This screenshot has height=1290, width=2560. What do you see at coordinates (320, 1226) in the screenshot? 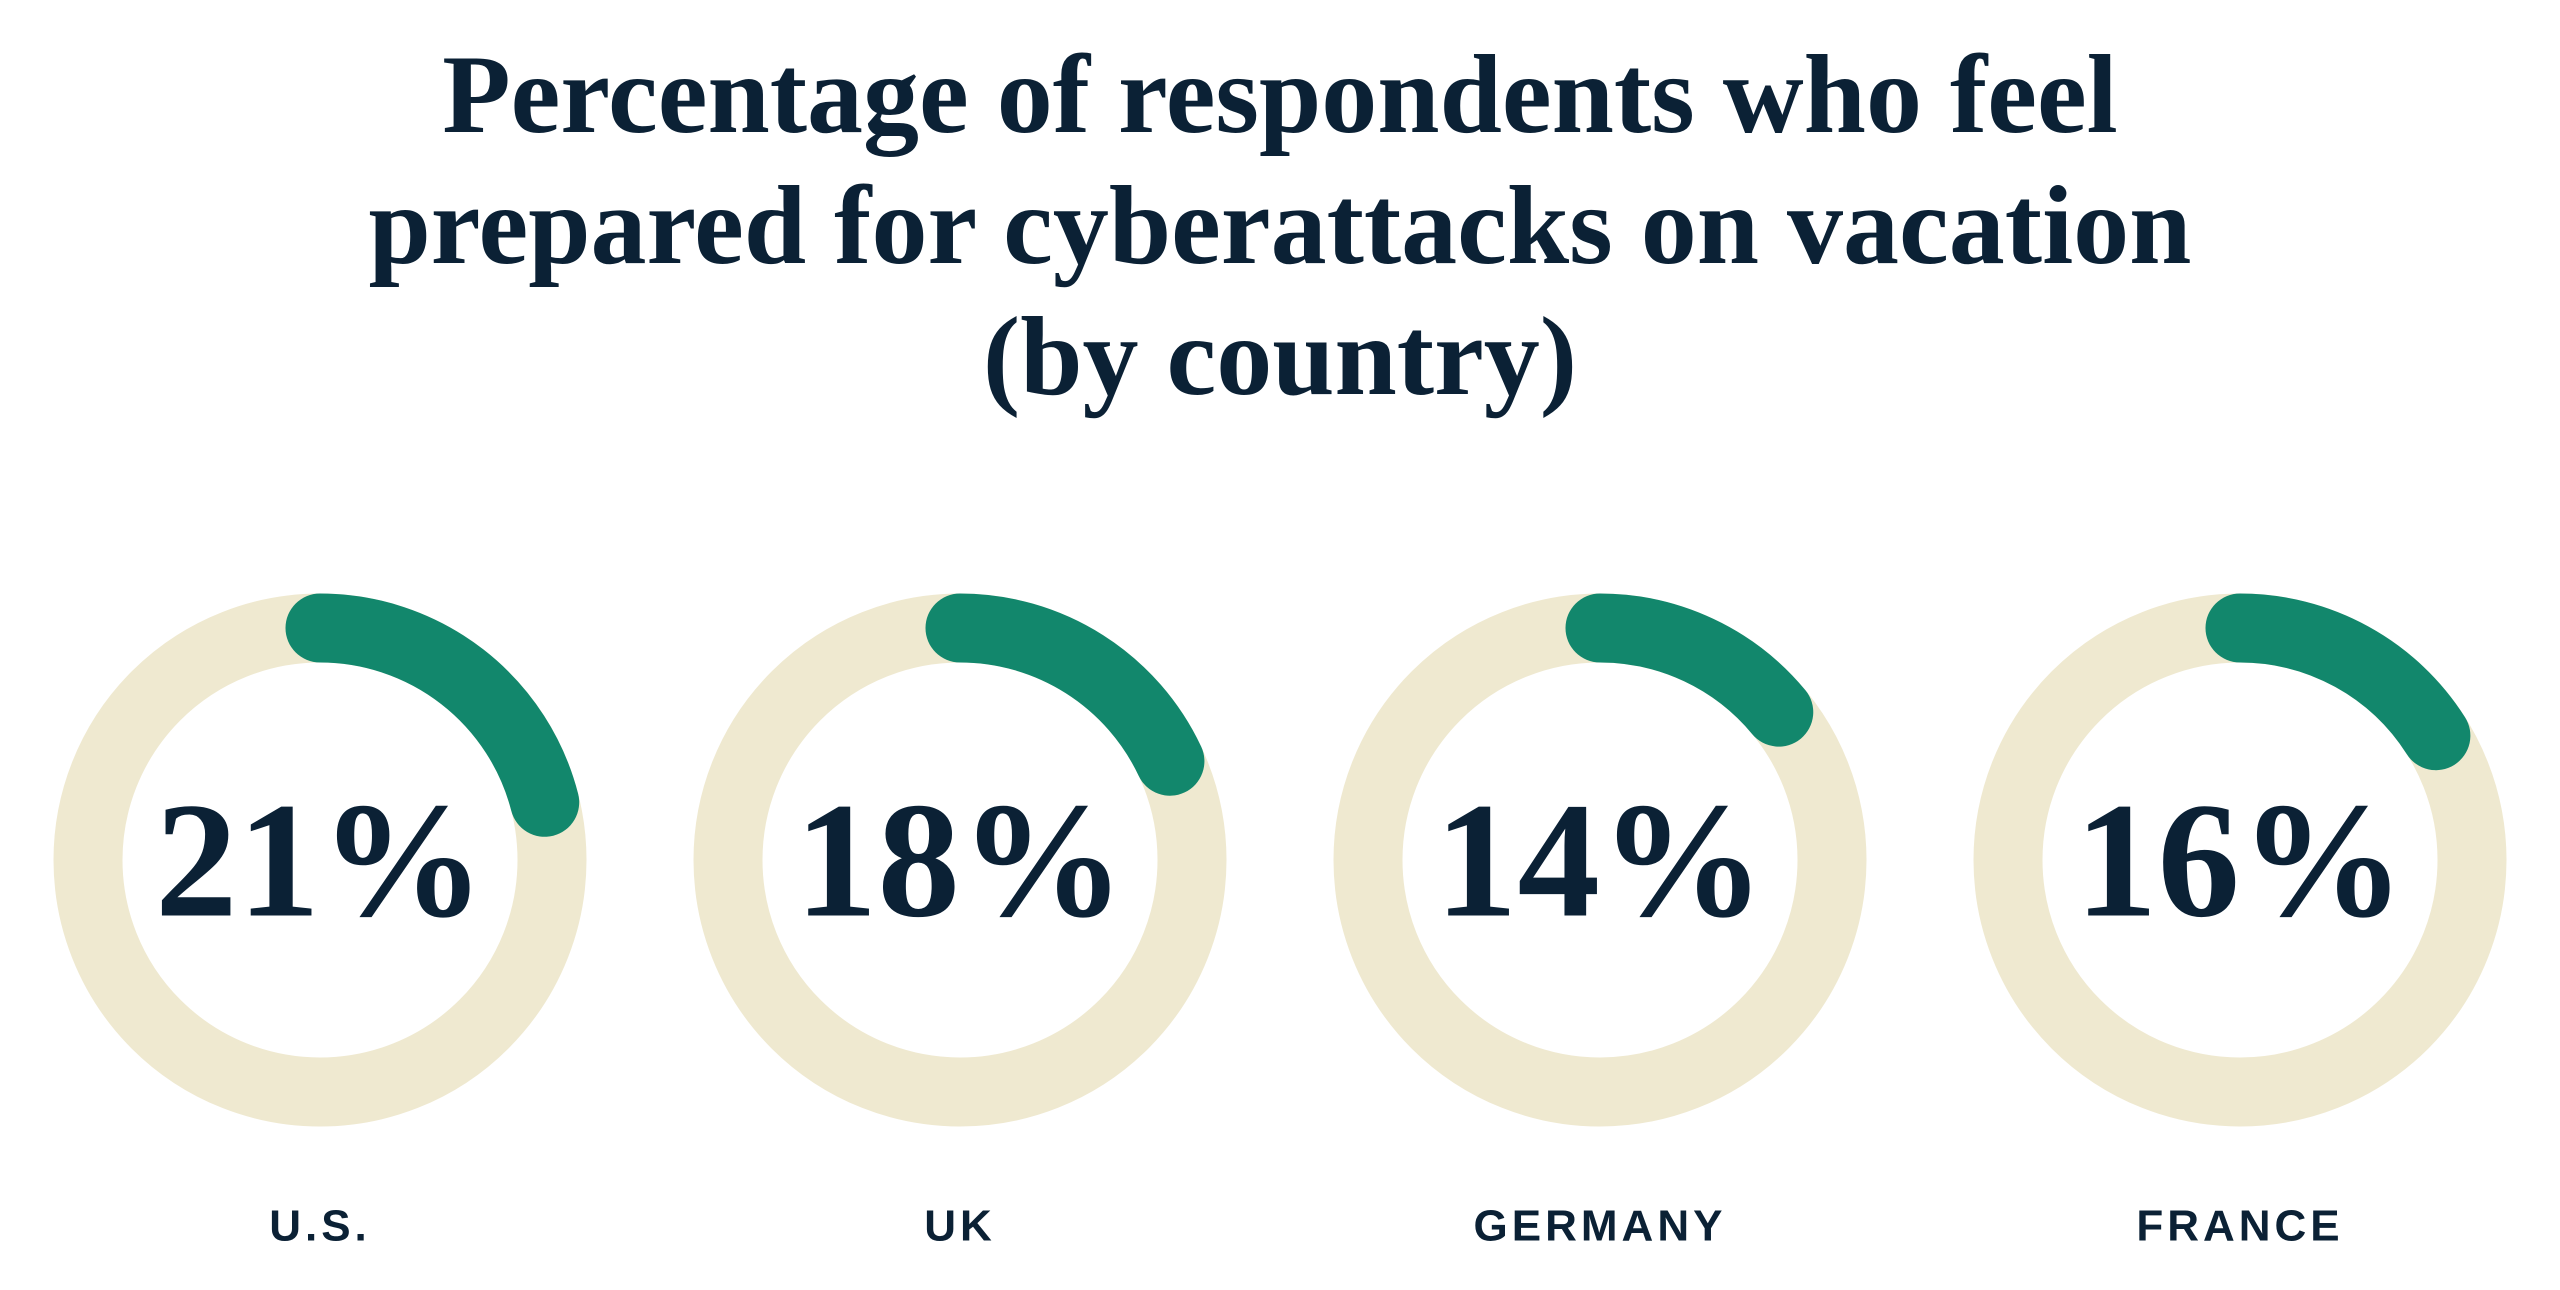
I see `category-label: U.S.` at bounding box center [320, 1226].